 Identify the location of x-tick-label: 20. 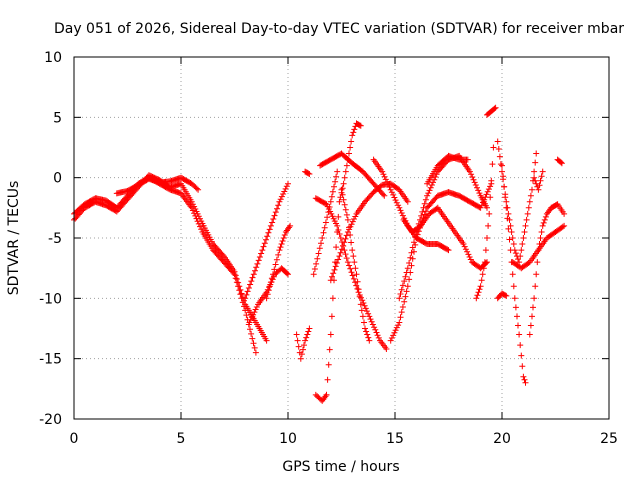
(502, 439).